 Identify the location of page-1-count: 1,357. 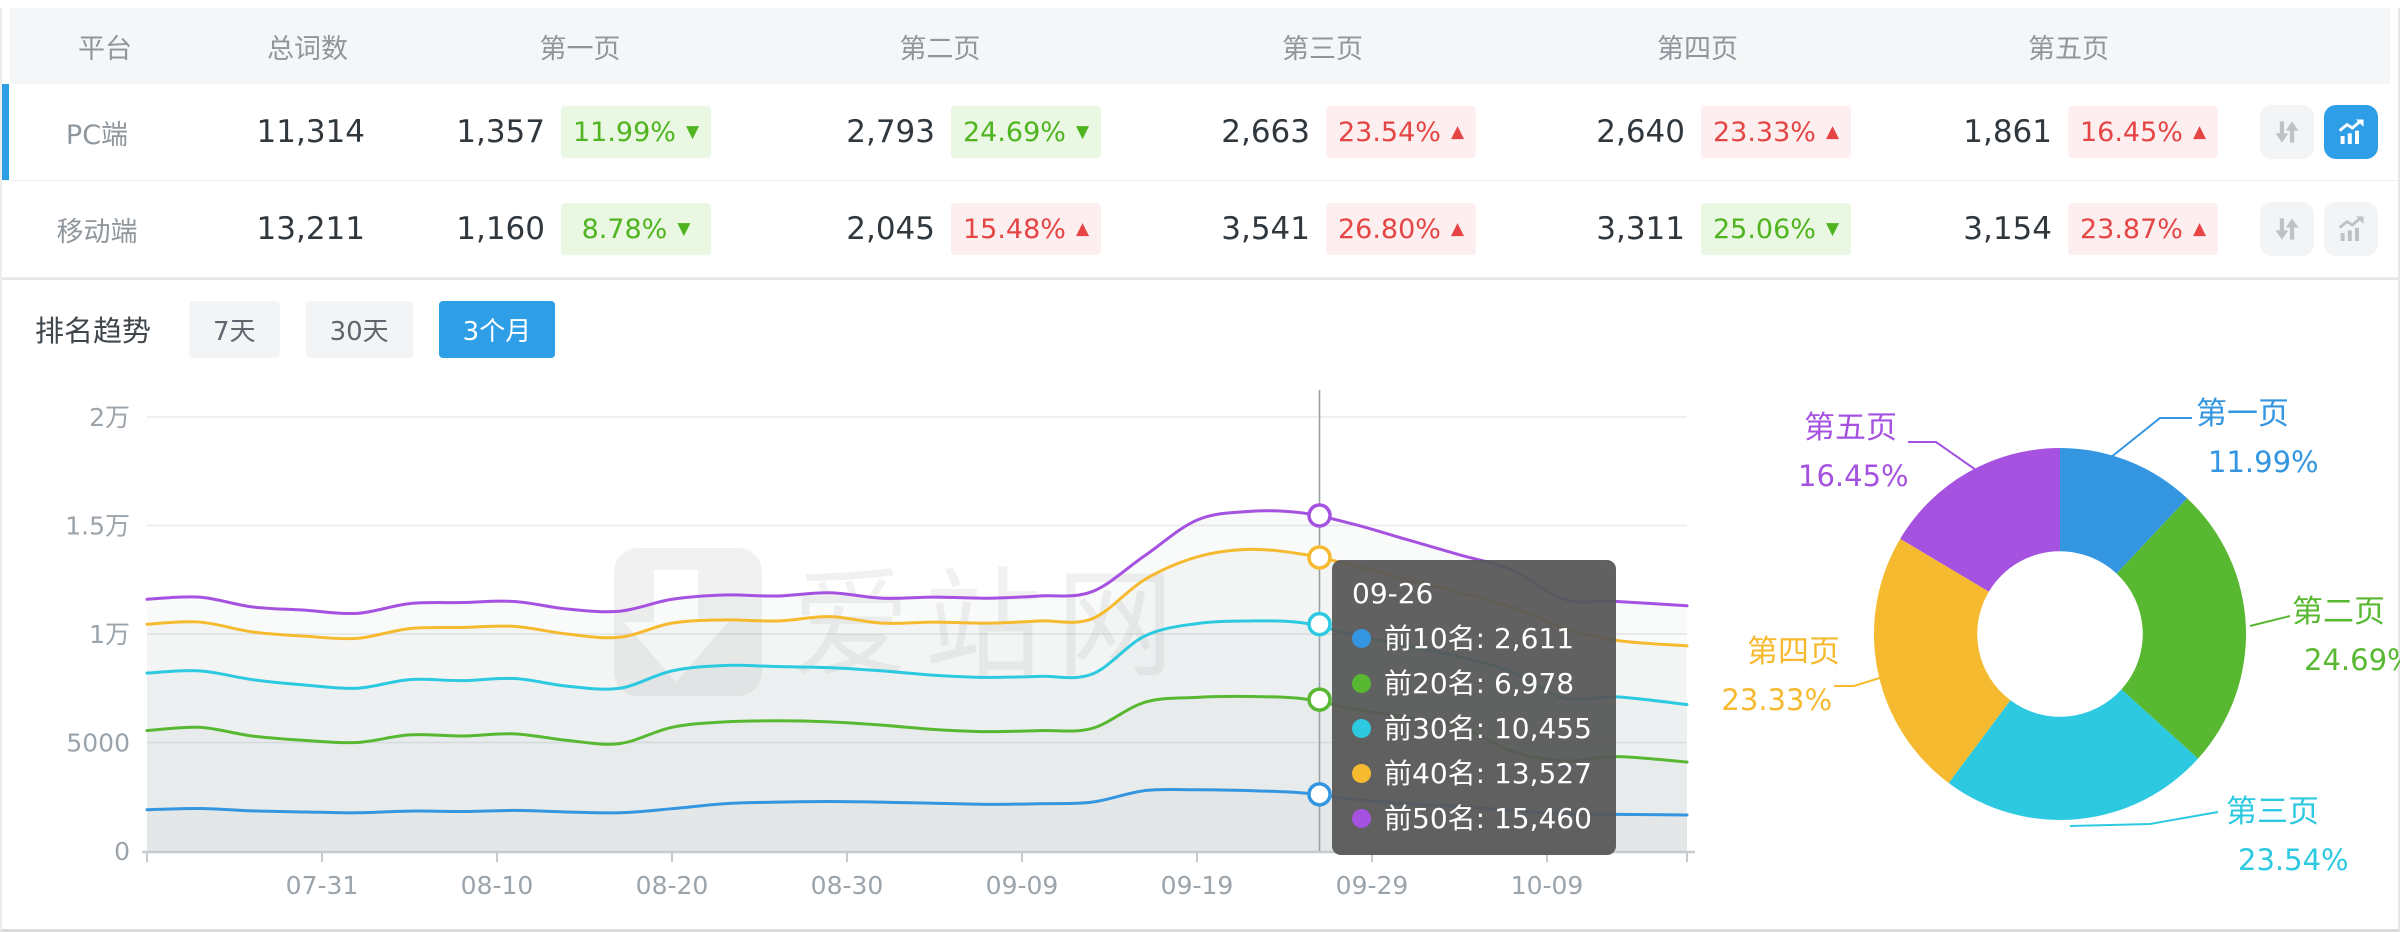
(500, 132).